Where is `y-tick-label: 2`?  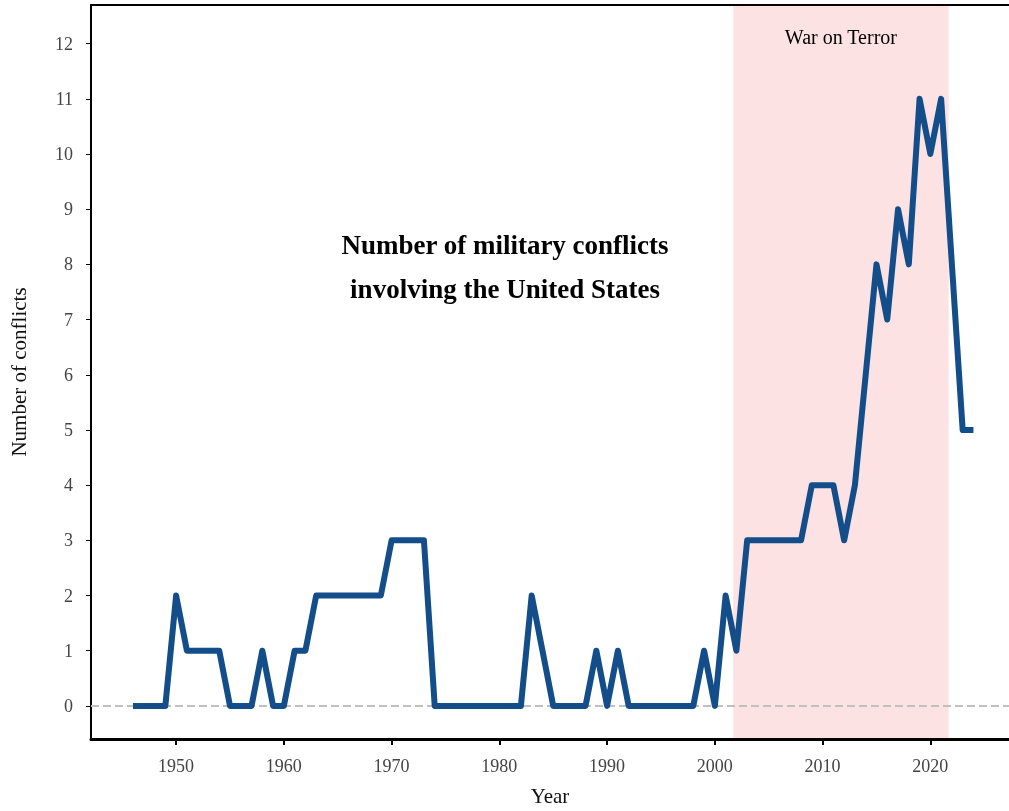 y-tick-label: 2 is located at coordinates (68, 595).